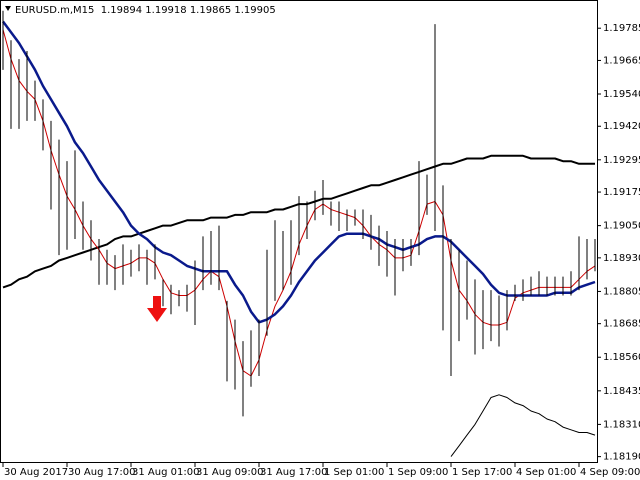 This screenshot has width=640, height=480. Describe the element at coordinates (621, 424) in the screenshot. I see `y-tick-label: 1.18310` at that location.